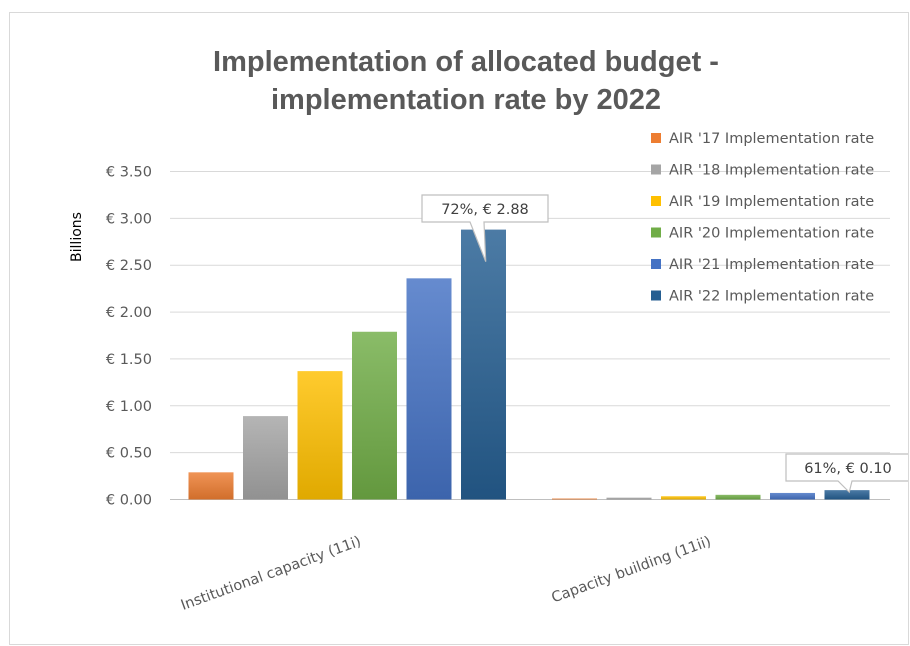 Image resolution: width=910 pixels, height=646 pixels. Describe the element at coordinates (466, 100) in the screenshot. I see `chart-title-line-2: implementation rate by 2022` at that location.